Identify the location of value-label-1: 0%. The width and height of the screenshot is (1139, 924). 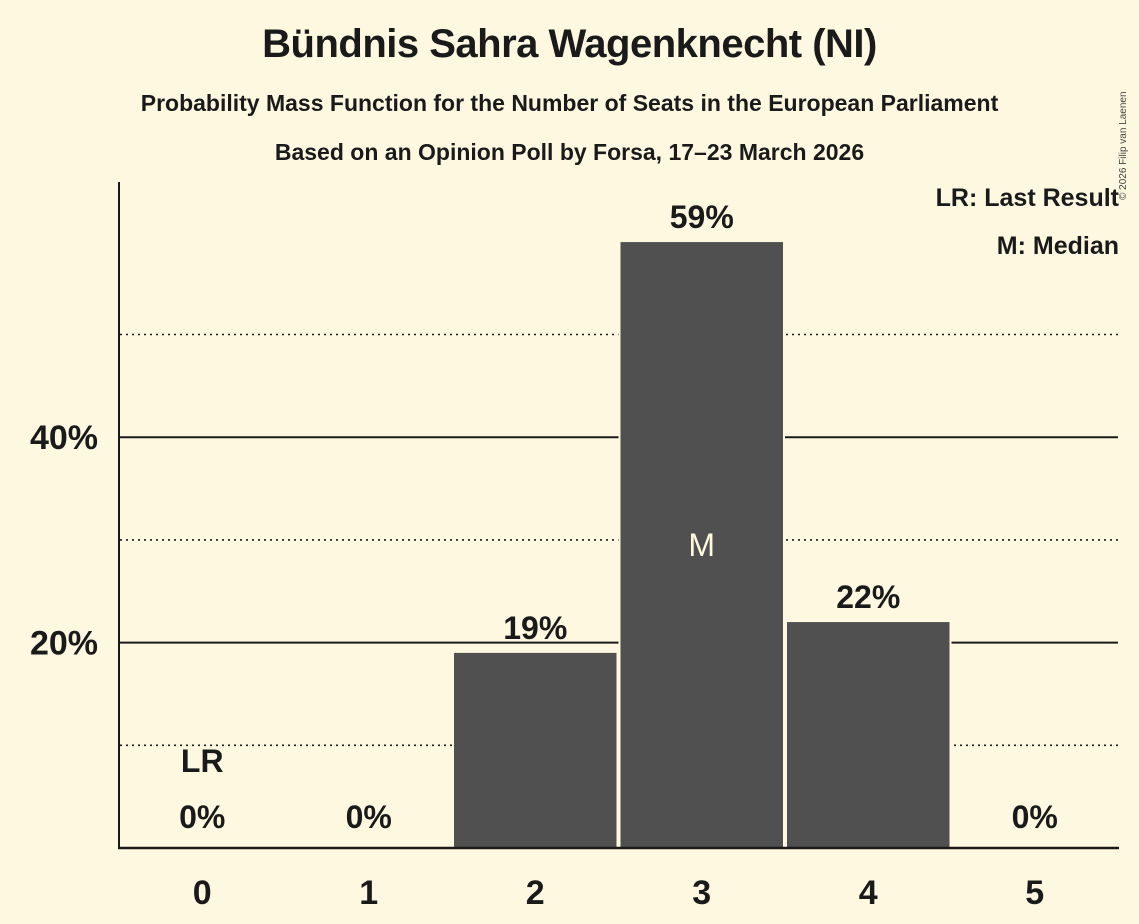
(369, 817).